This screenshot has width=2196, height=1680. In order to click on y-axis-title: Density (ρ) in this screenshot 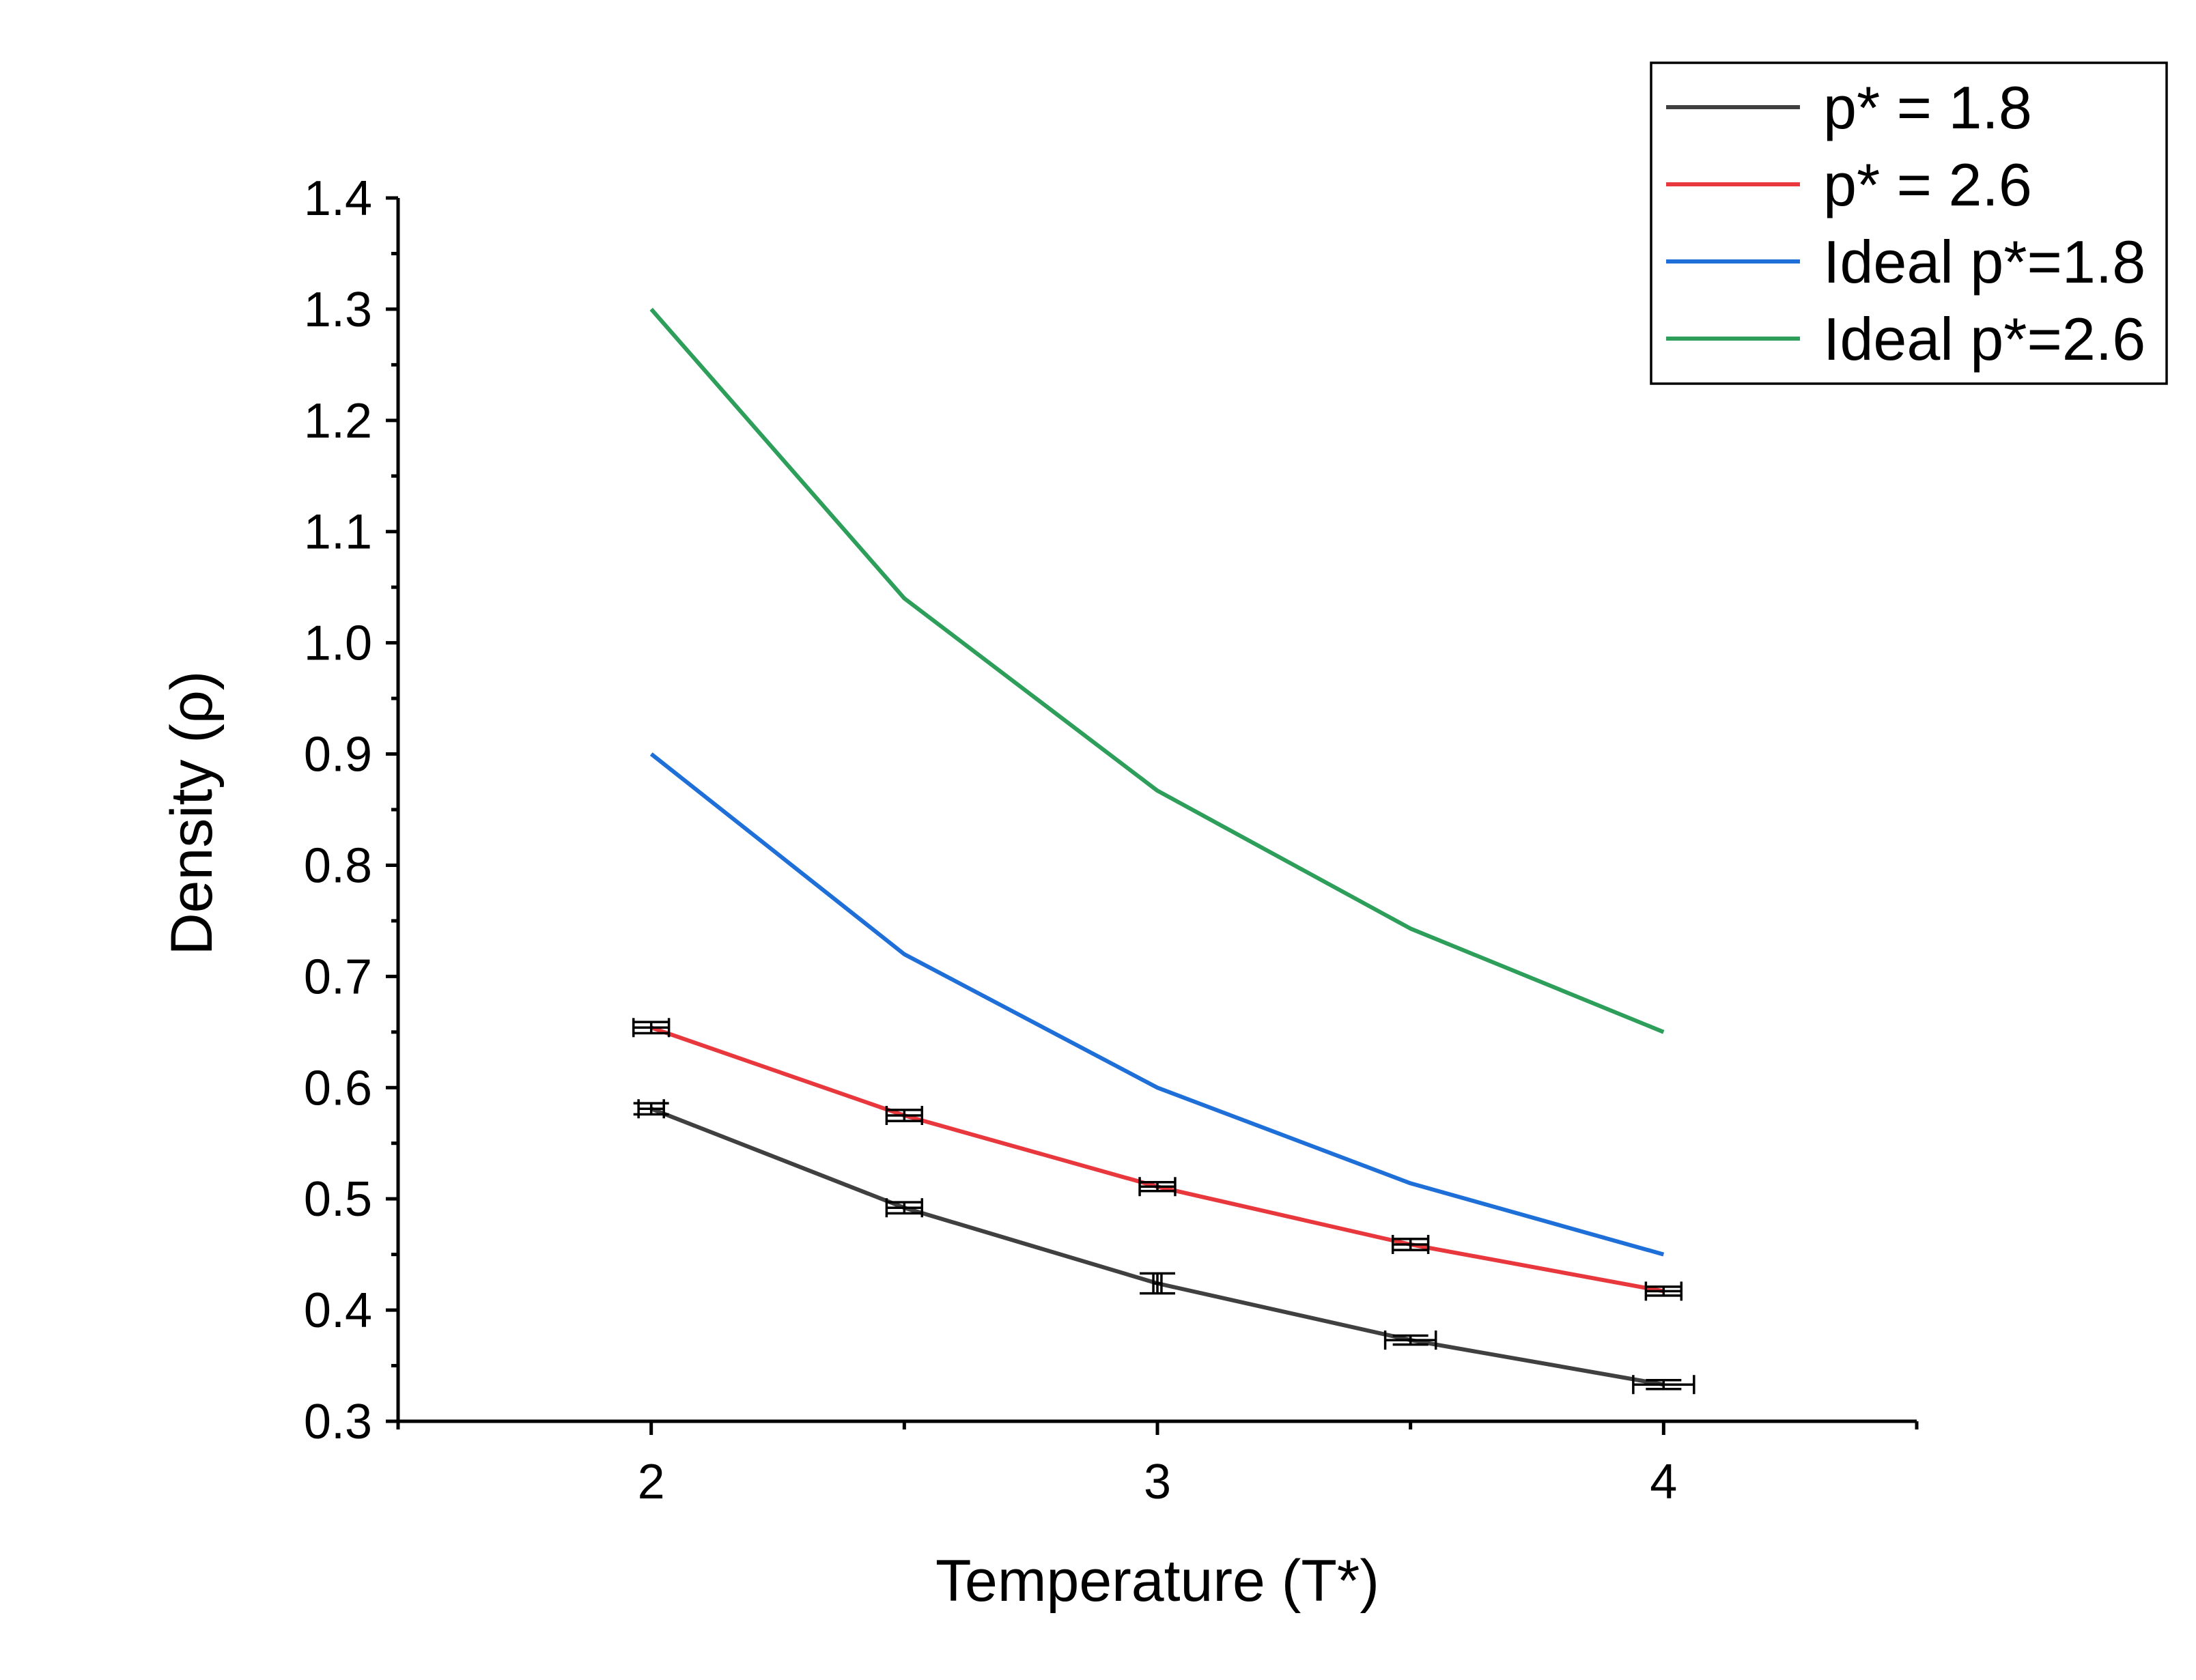, I will do `click(192, 813)`.